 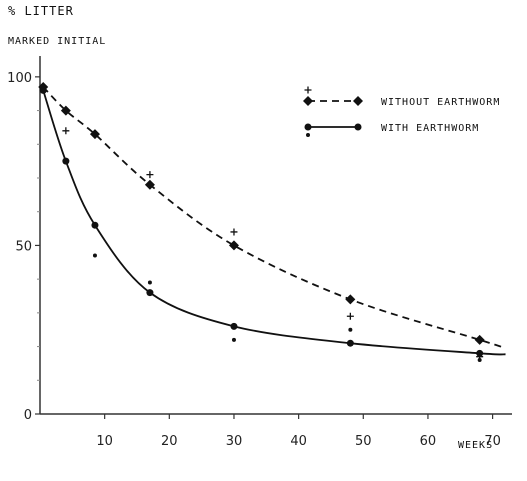 What do you see at coordinates (23, 246) in the screenshot?
I see `y-tick-label: 50` at bounding box center [23, 246].